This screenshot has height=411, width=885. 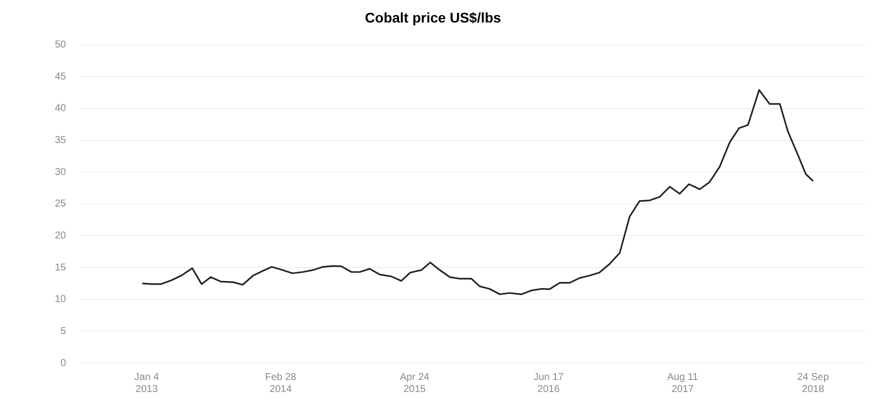 I want to click on y-tick-label: 15, so click(x=60, y=268).